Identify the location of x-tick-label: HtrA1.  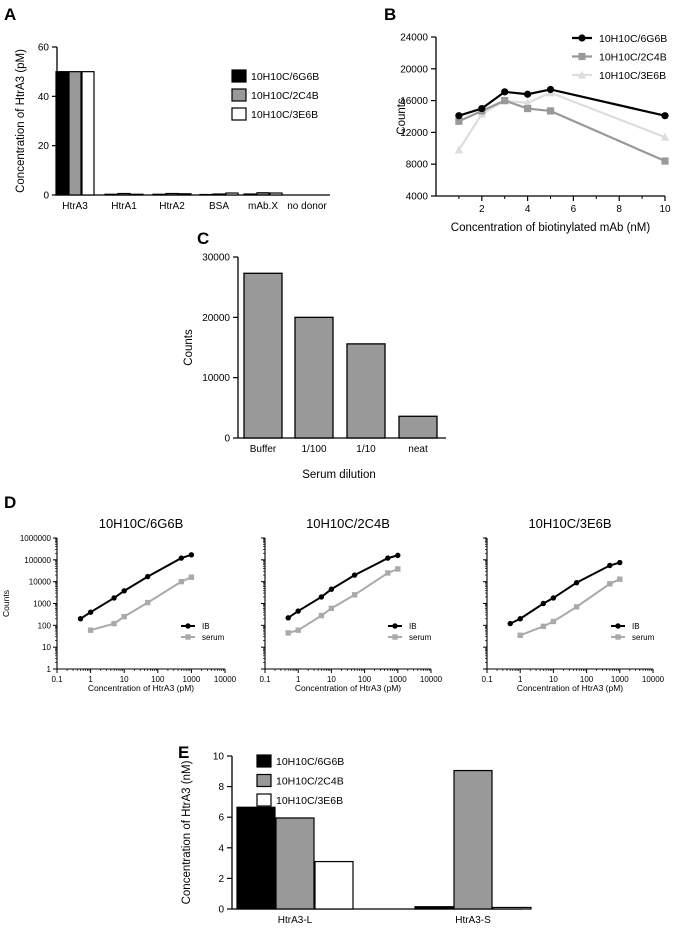
(124, 206).